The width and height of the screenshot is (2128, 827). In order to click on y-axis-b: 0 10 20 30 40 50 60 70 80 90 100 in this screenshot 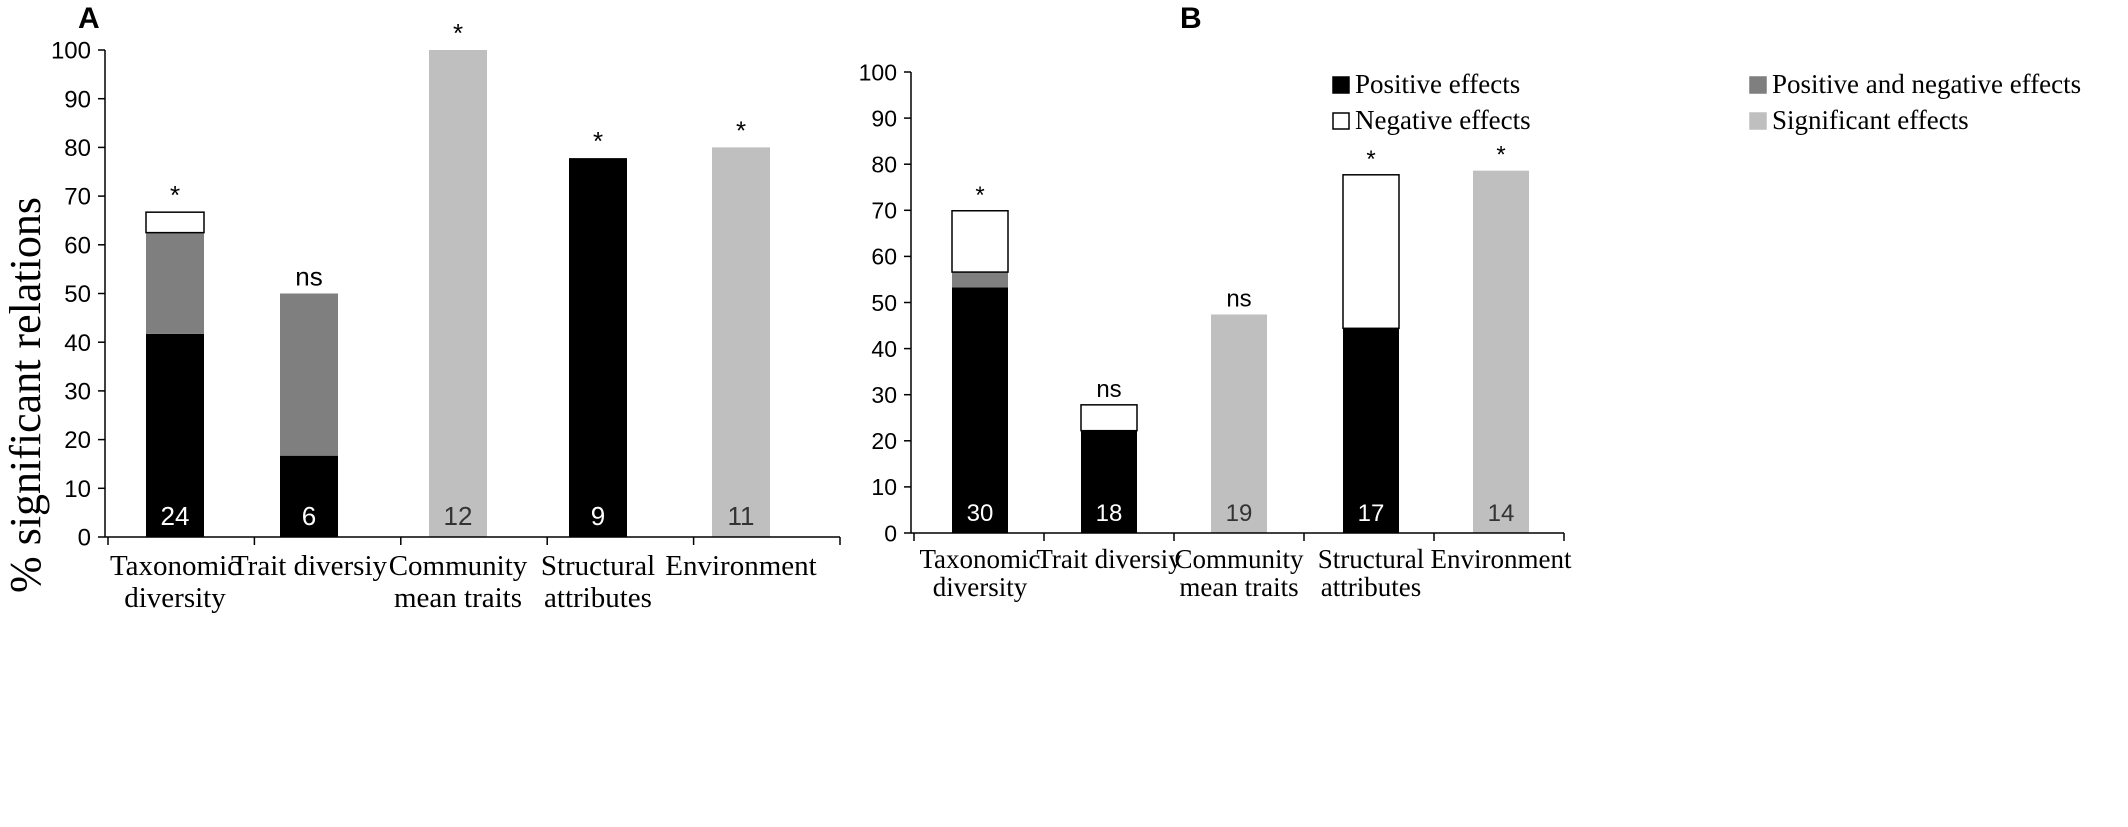, I will do `click(885, 302)`.